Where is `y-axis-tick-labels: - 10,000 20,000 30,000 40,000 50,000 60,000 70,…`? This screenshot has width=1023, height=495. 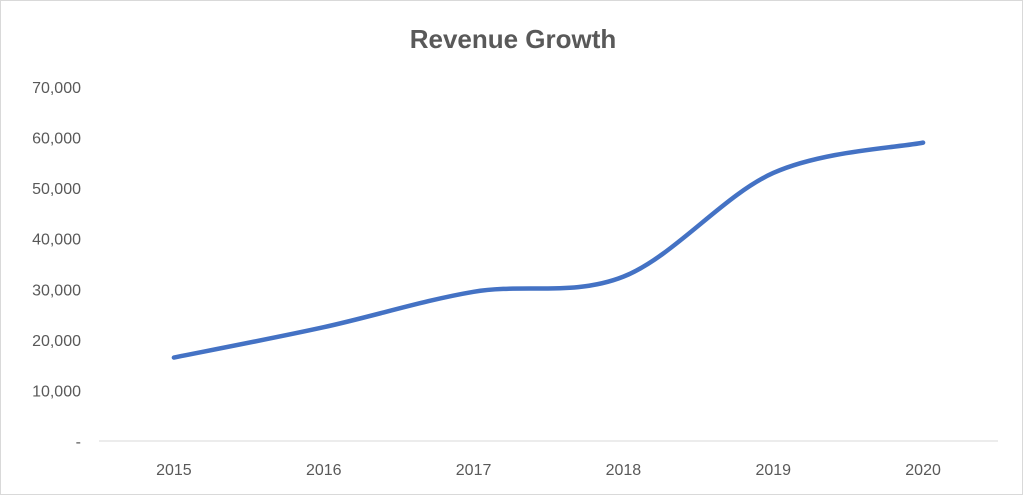 y-axis-tick-labels: - 10,000 20,000 30,000 40,000 50,000 60,000 70,… is located at coordinates (56, 265).